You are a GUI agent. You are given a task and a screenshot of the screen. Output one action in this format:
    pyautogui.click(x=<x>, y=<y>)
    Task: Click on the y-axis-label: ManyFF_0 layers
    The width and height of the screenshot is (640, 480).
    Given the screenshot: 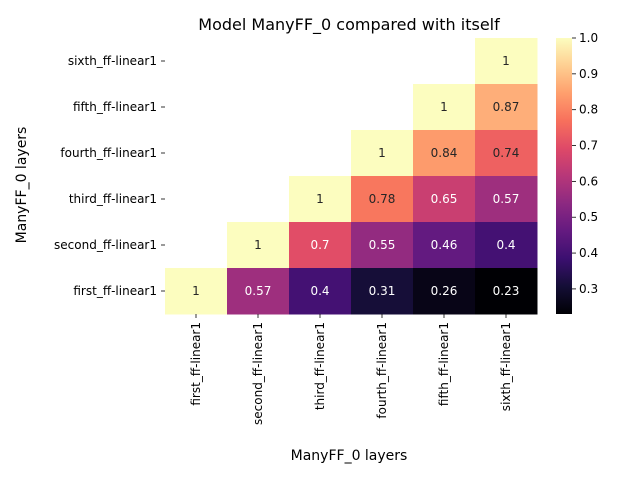 What is the action you would take?
    pyautogui.click(x=22, y=185)
    